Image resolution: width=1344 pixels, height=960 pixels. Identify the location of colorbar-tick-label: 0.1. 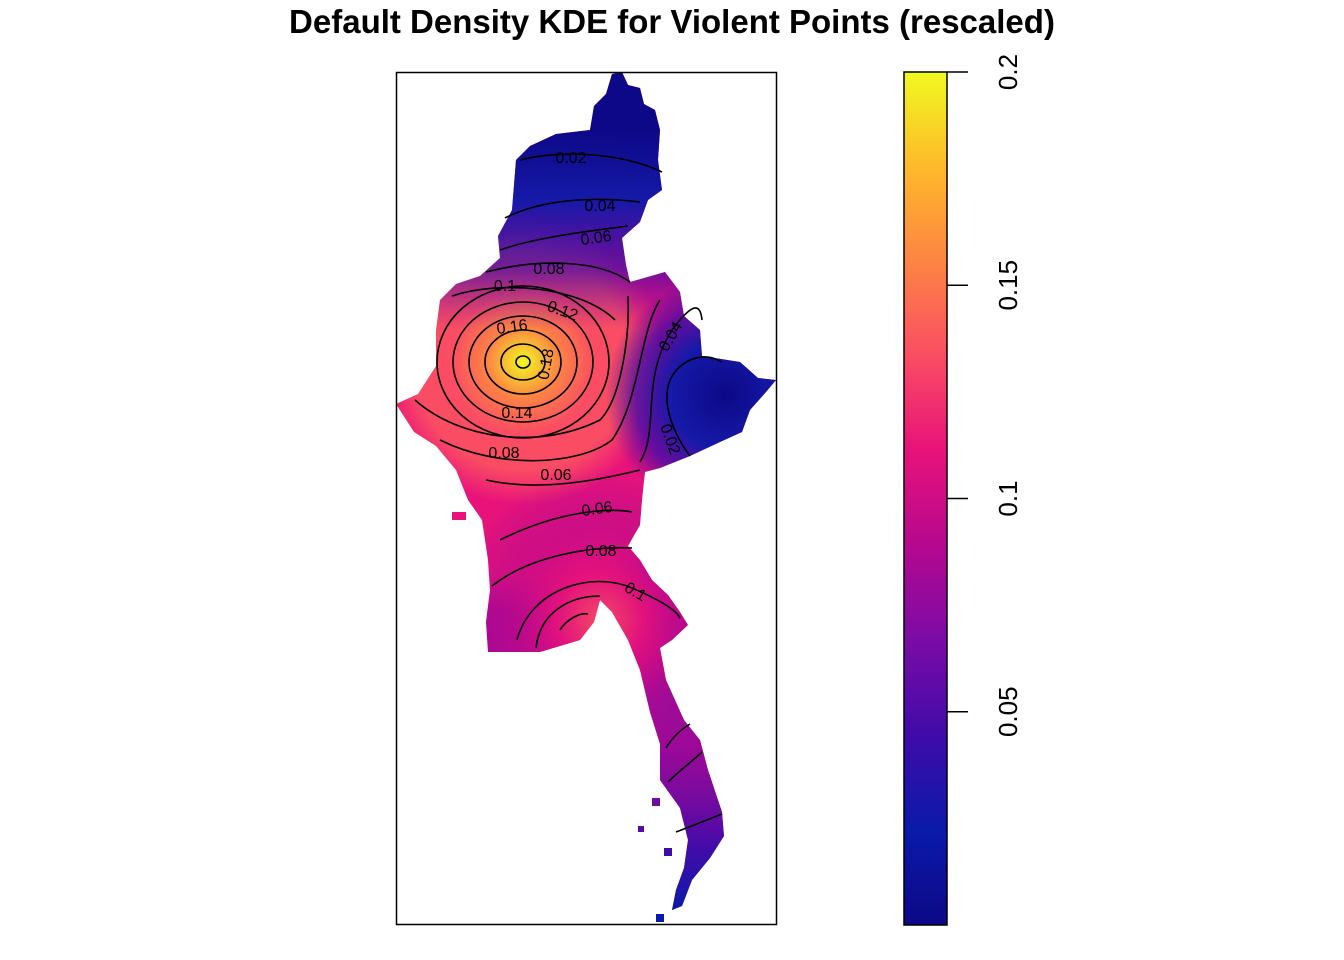
(1008, 498).